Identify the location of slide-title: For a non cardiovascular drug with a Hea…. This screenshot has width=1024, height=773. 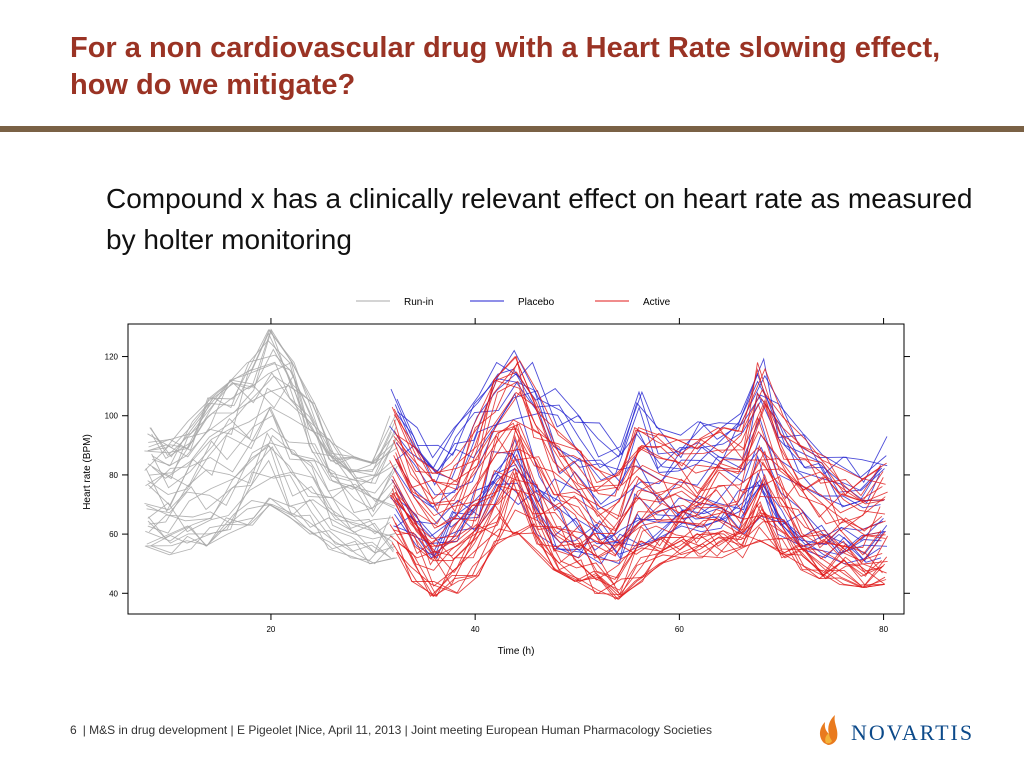
(505, 66).